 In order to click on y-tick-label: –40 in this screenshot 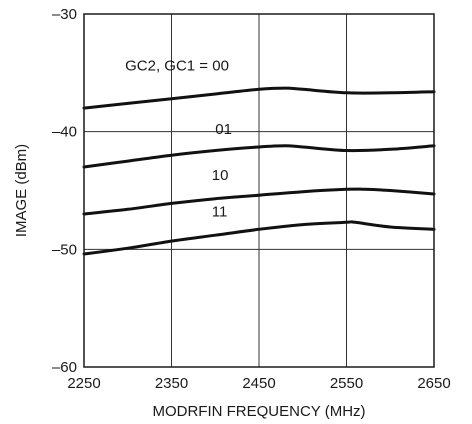, I will do `click(64, 132)`.